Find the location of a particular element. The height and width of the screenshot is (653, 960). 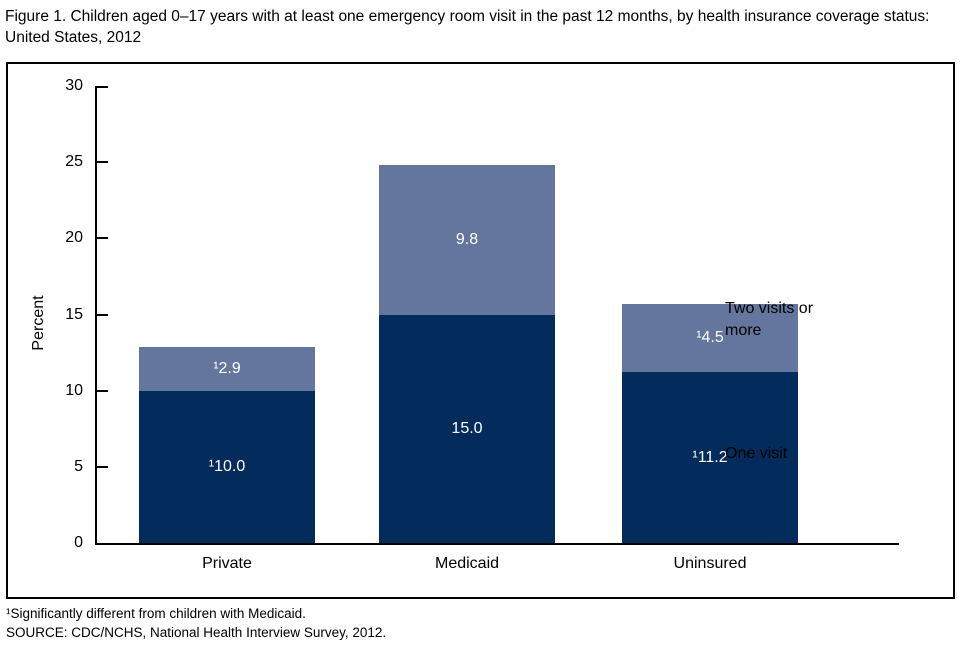

bar-value-label: ¹4.5 is located at coordinates (710, 338).